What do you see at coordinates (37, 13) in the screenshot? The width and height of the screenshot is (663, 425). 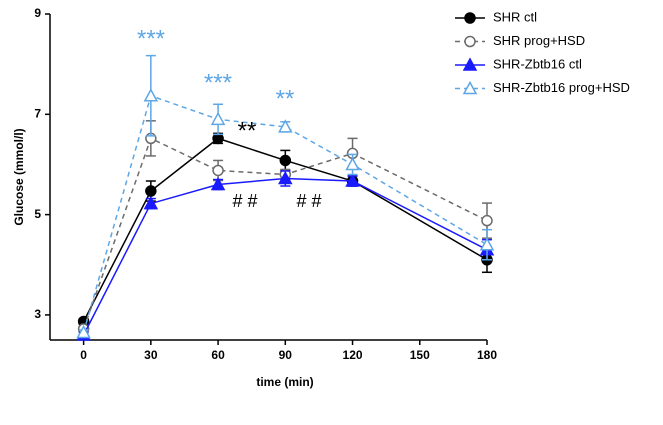 I see `y-tick-label: 9` at bounding box center [37, 13].